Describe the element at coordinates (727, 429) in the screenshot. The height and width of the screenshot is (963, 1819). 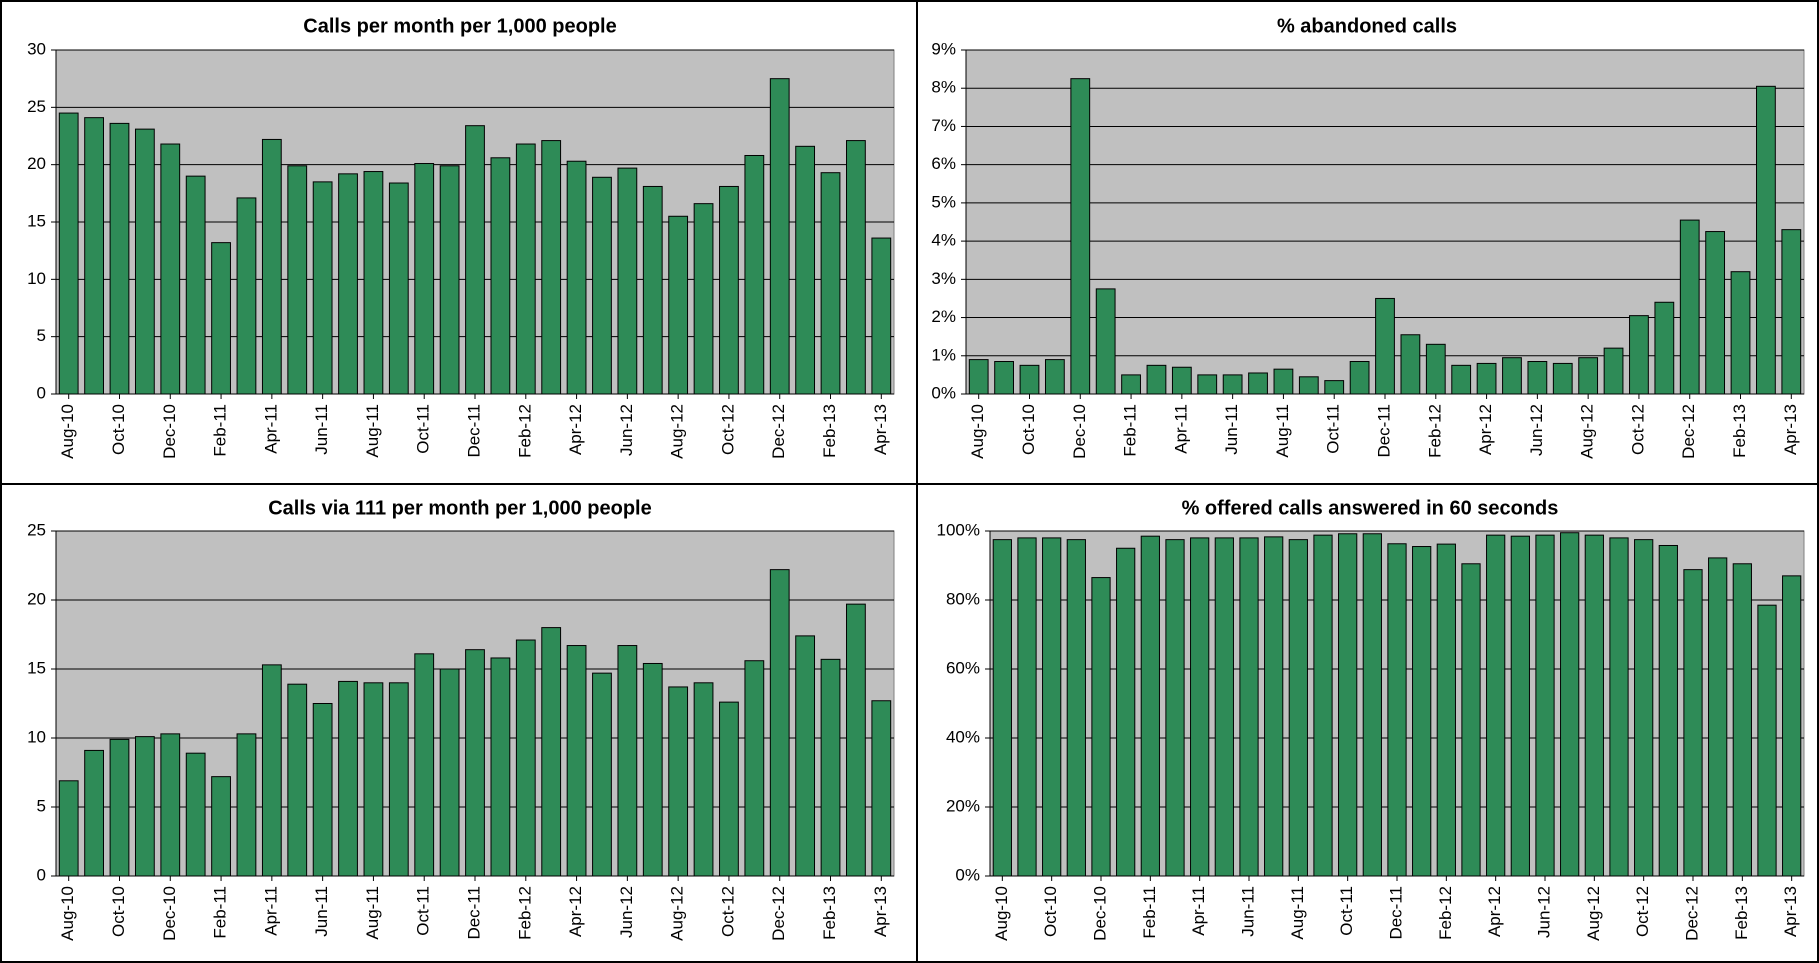
I see `x-tick-label: Oct-12` at that location.